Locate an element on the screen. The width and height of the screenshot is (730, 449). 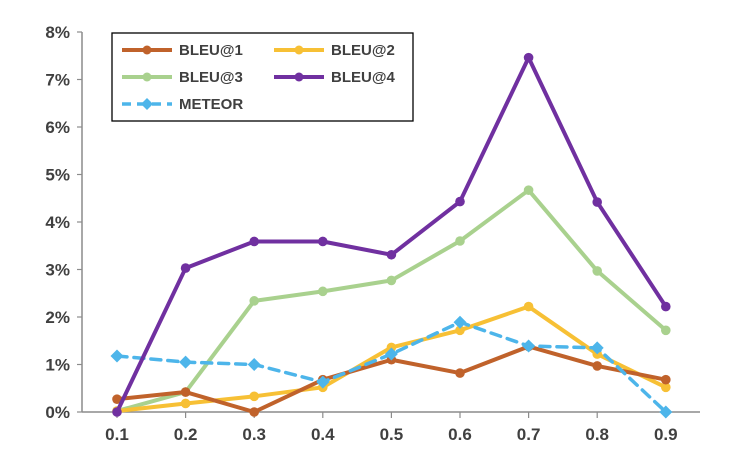
legend-label-bleu-2: BLEU@2 is located at coordinates (363, 50).